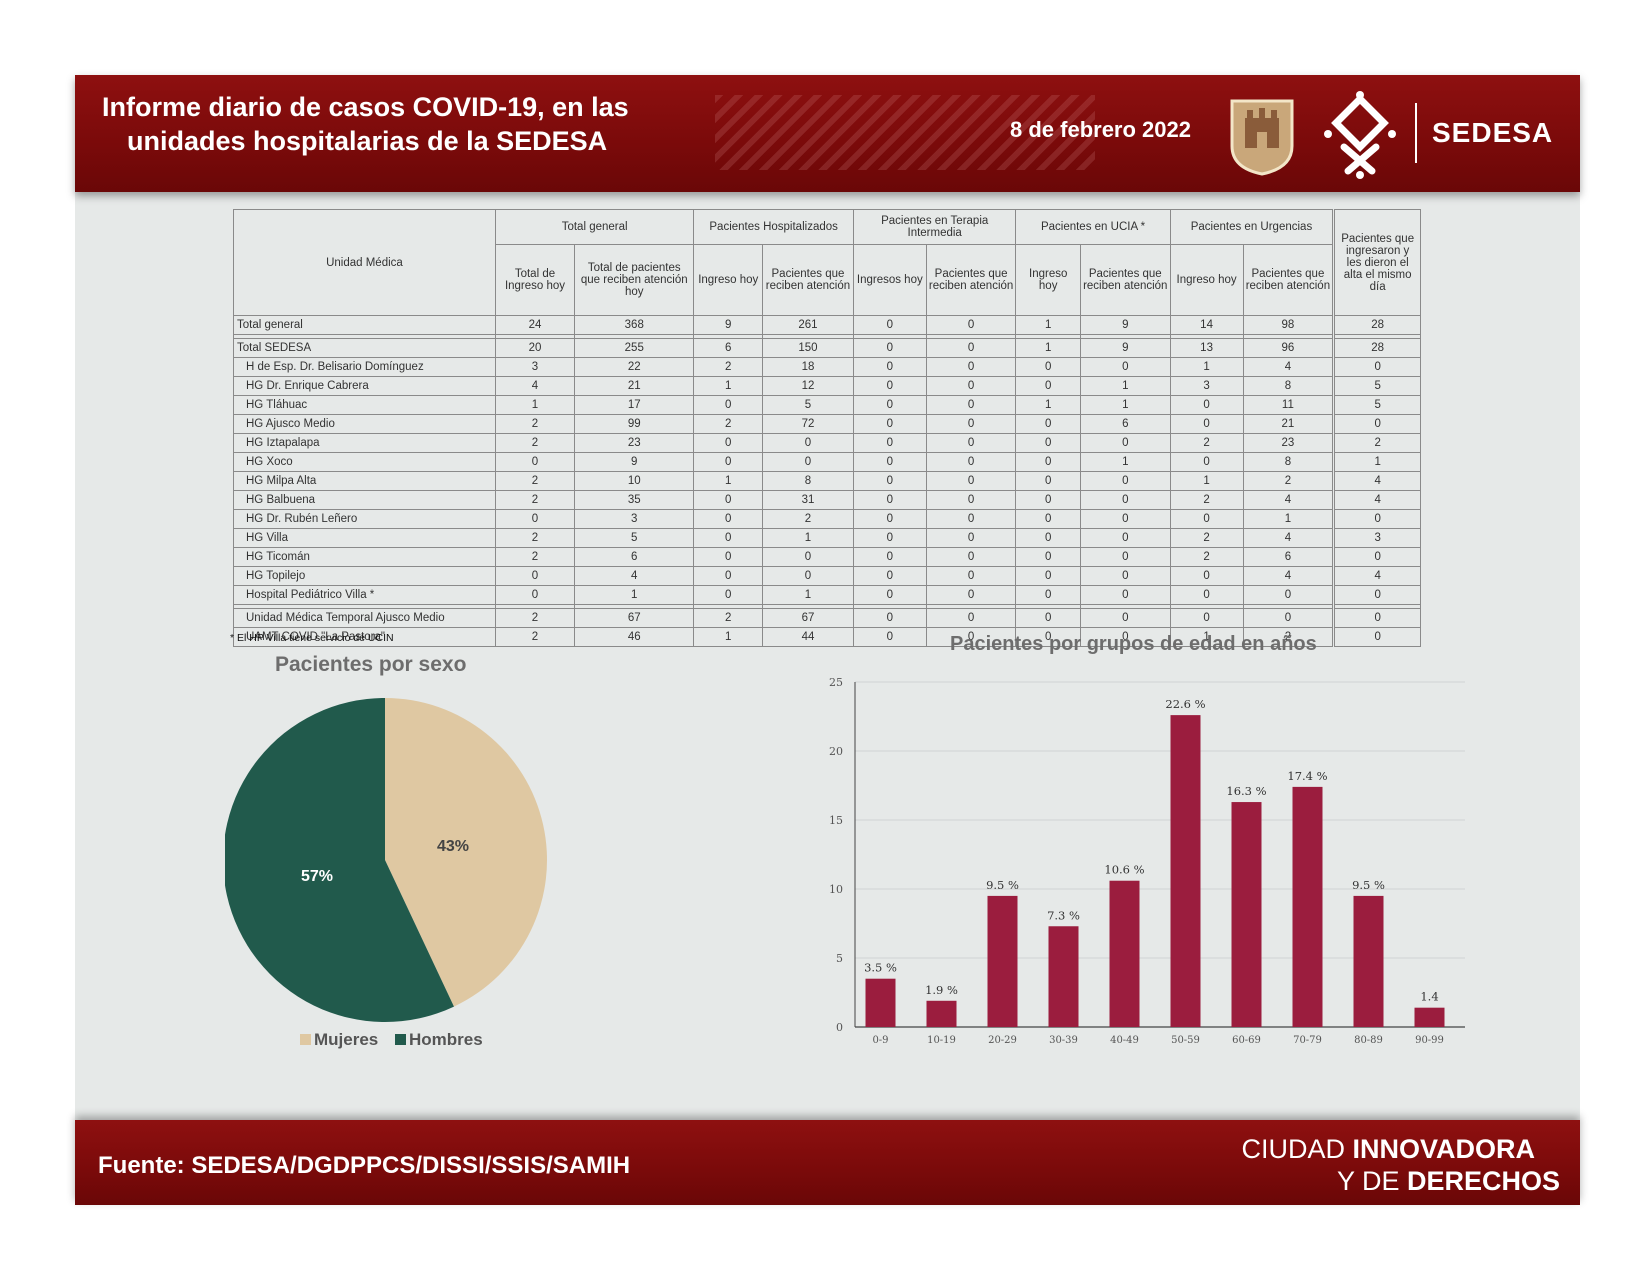  Describe the element at coordinates (880, 968) in the screenshot. I see `bar-data-label: 3.5 %` at that location.